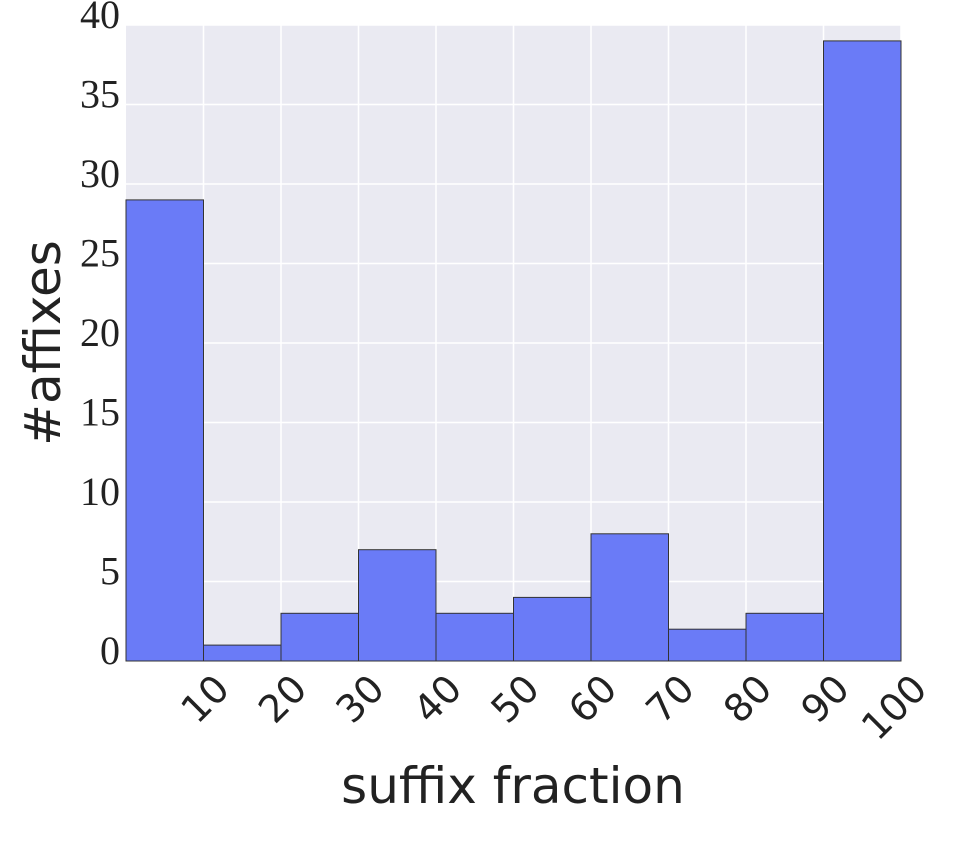 The image size is (969, 848). Describe the element at coordinates (100, 332) in the screenshot. I see `y-tick-label: 20` at that location.